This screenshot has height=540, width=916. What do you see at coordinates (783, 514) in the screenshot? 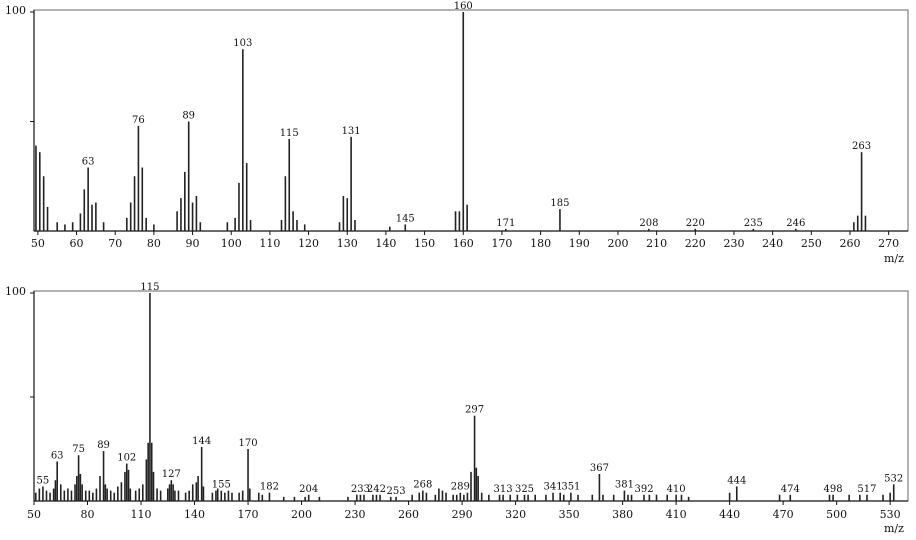
I see `x-tick-label: 470` at bounding box center [783, 514].